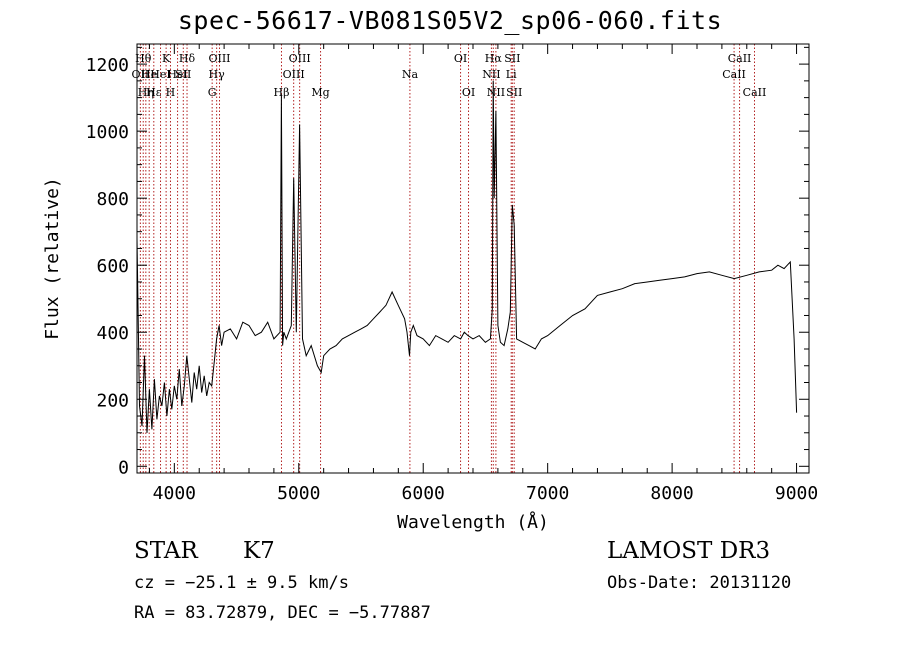 This screenshot has height=649, width=900. What do you see at coordinates (112, 199) in the screenshot?
I see `y-tick-label-4: 800` at bounding box center [112, 199].